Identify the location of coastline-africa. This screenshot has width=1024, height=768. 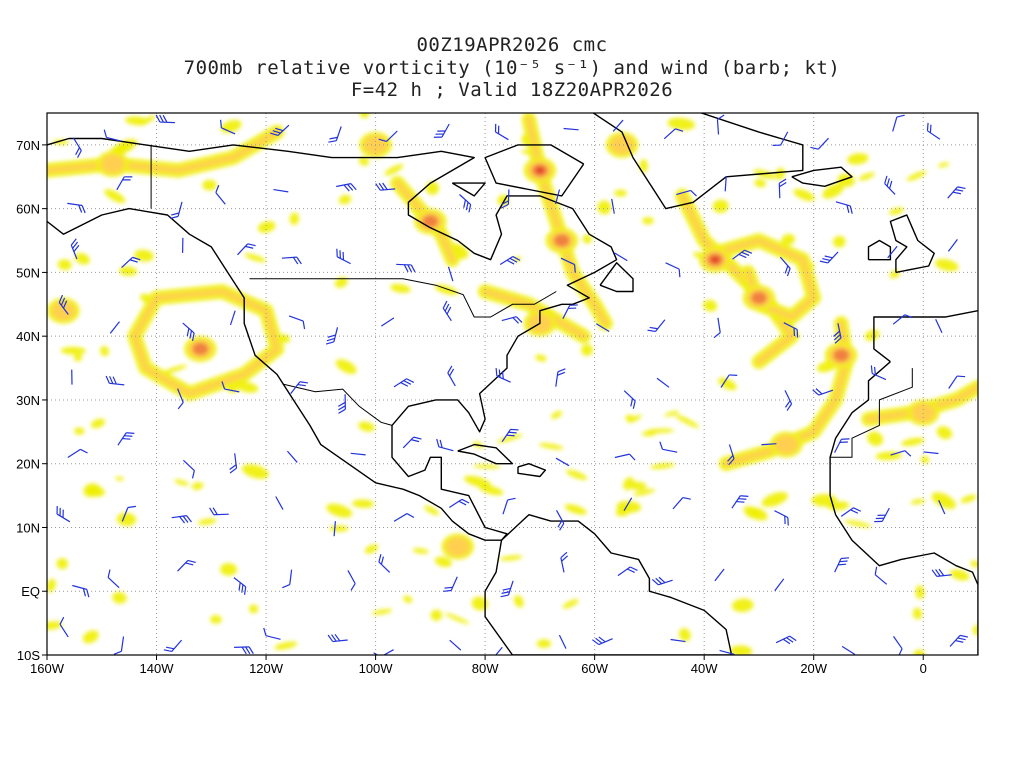
(903, 508).